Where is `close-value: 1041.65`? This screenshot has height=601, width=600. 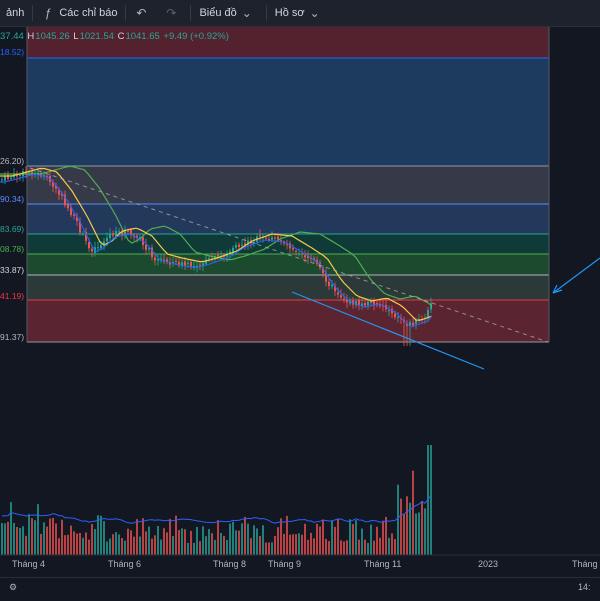
close-value: 1041.65 is located at coordinates (142, 36).